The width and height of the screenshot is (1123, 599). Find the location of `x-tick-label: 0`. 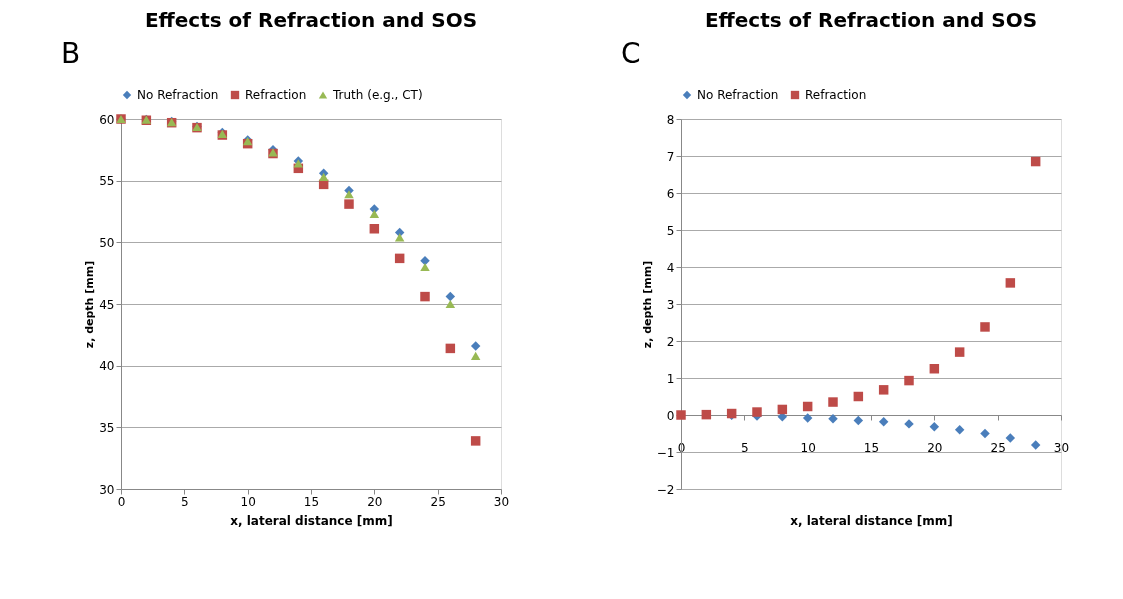

x-tick-label: 0 is located at coordinates (121, 501).